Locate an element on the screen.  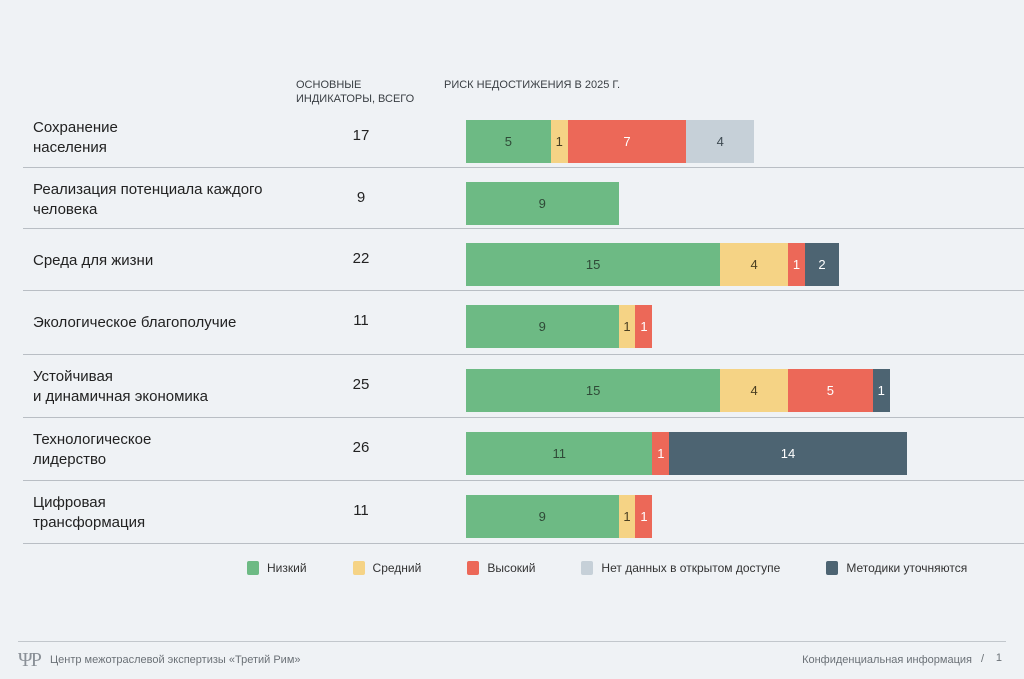
footer-confidential: Конфиденциальная информация is located at coordinates (887, 660).